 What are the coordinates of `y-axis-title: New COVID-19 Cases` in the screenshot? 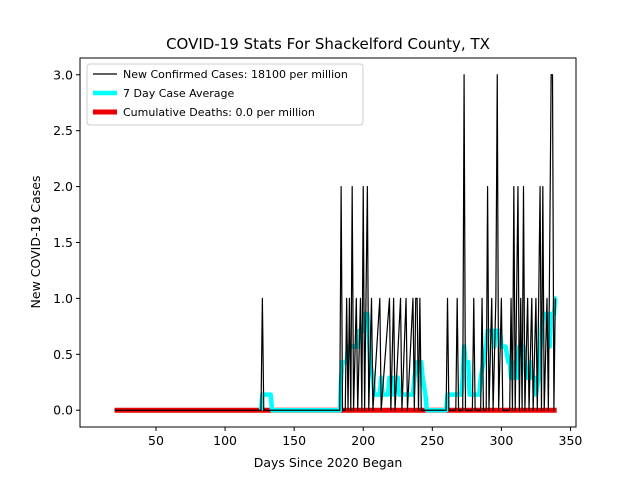 It's located at (35, 242).